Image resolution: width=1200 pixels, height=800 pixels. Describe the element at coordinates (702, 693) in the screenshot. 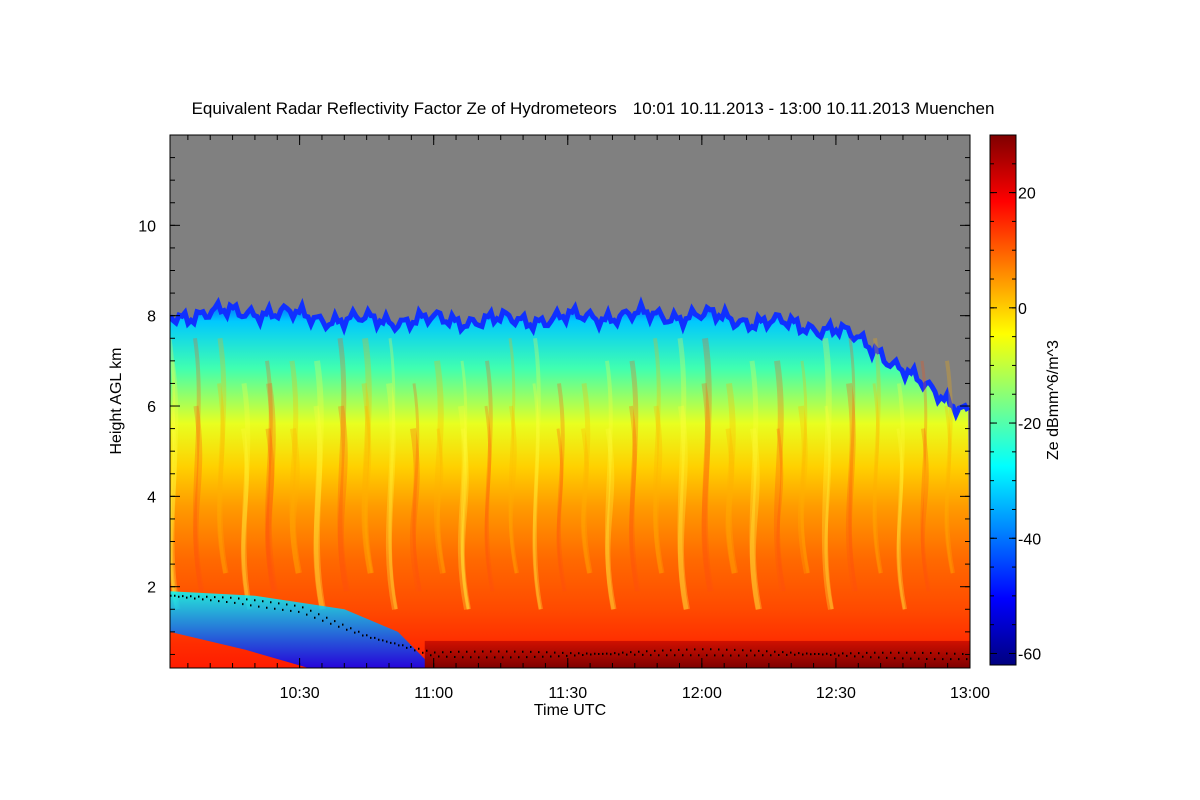

I see `x-tick-label: 12:00` at that location.